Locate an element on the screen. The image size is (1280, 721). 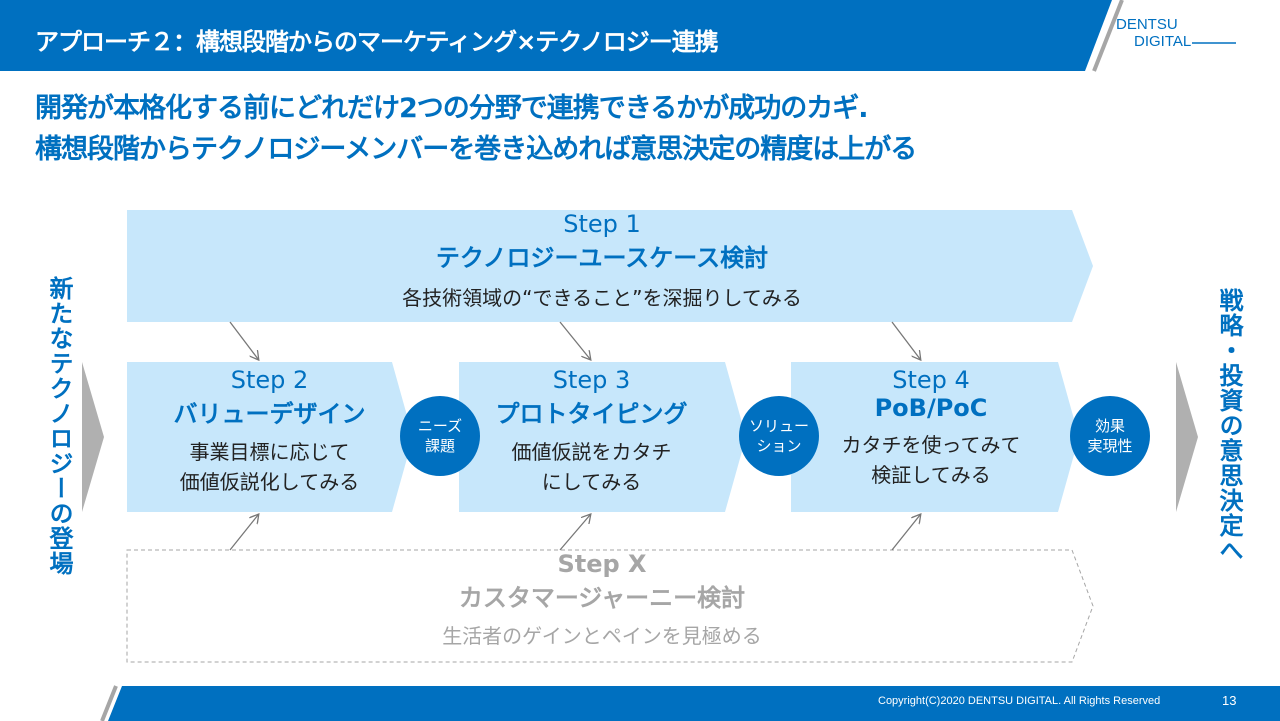
step3: Step 3 プロトタイピング 価値仮説をカタチ にしてみる is located at coordinates (591, 430).